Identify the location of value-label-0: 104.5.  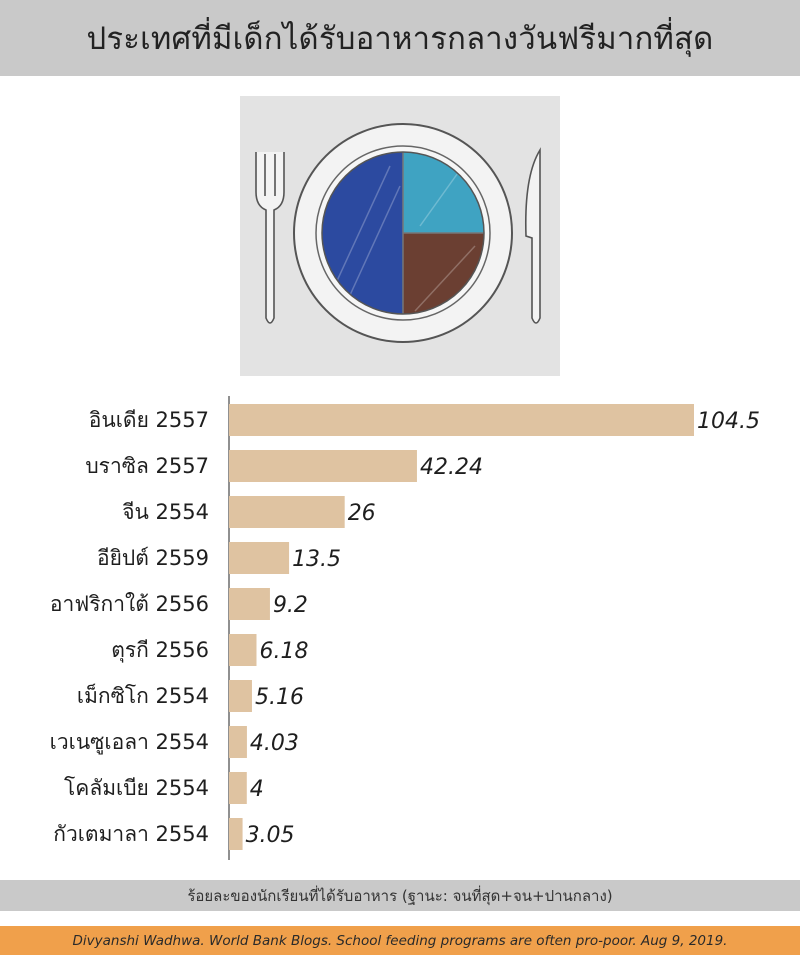
(728, 421).